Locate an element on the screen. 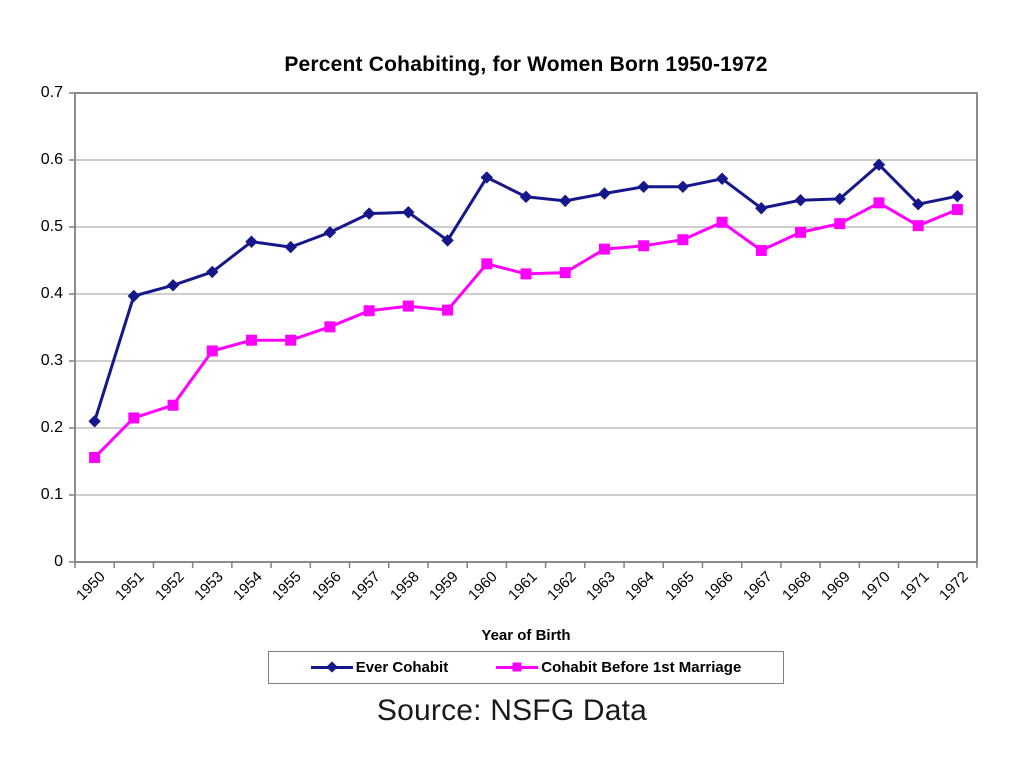  x-tick-label: 1954 is located at coordinates (248, 586).